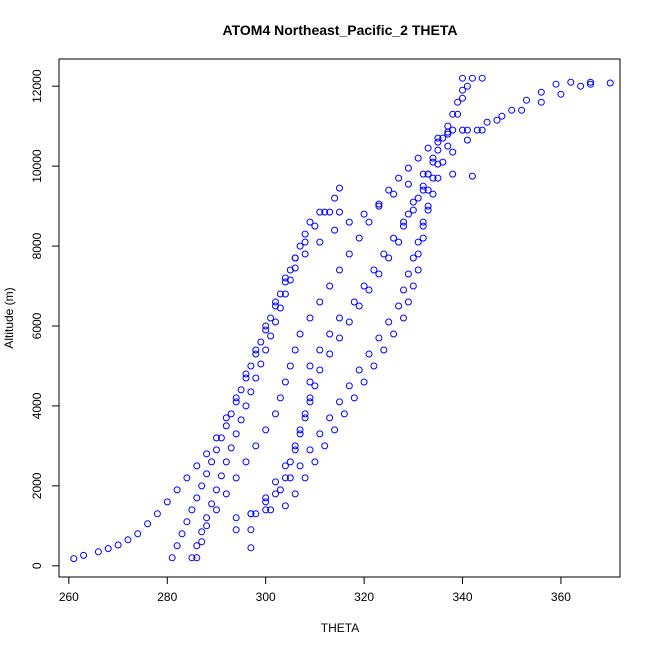 Image resolution: width=650 pixels, height=650 pixels. What do you see at coordinates (561, 597) in the screenshot?
I see `x-tick-label: 360` at bounding box center [561, 597].